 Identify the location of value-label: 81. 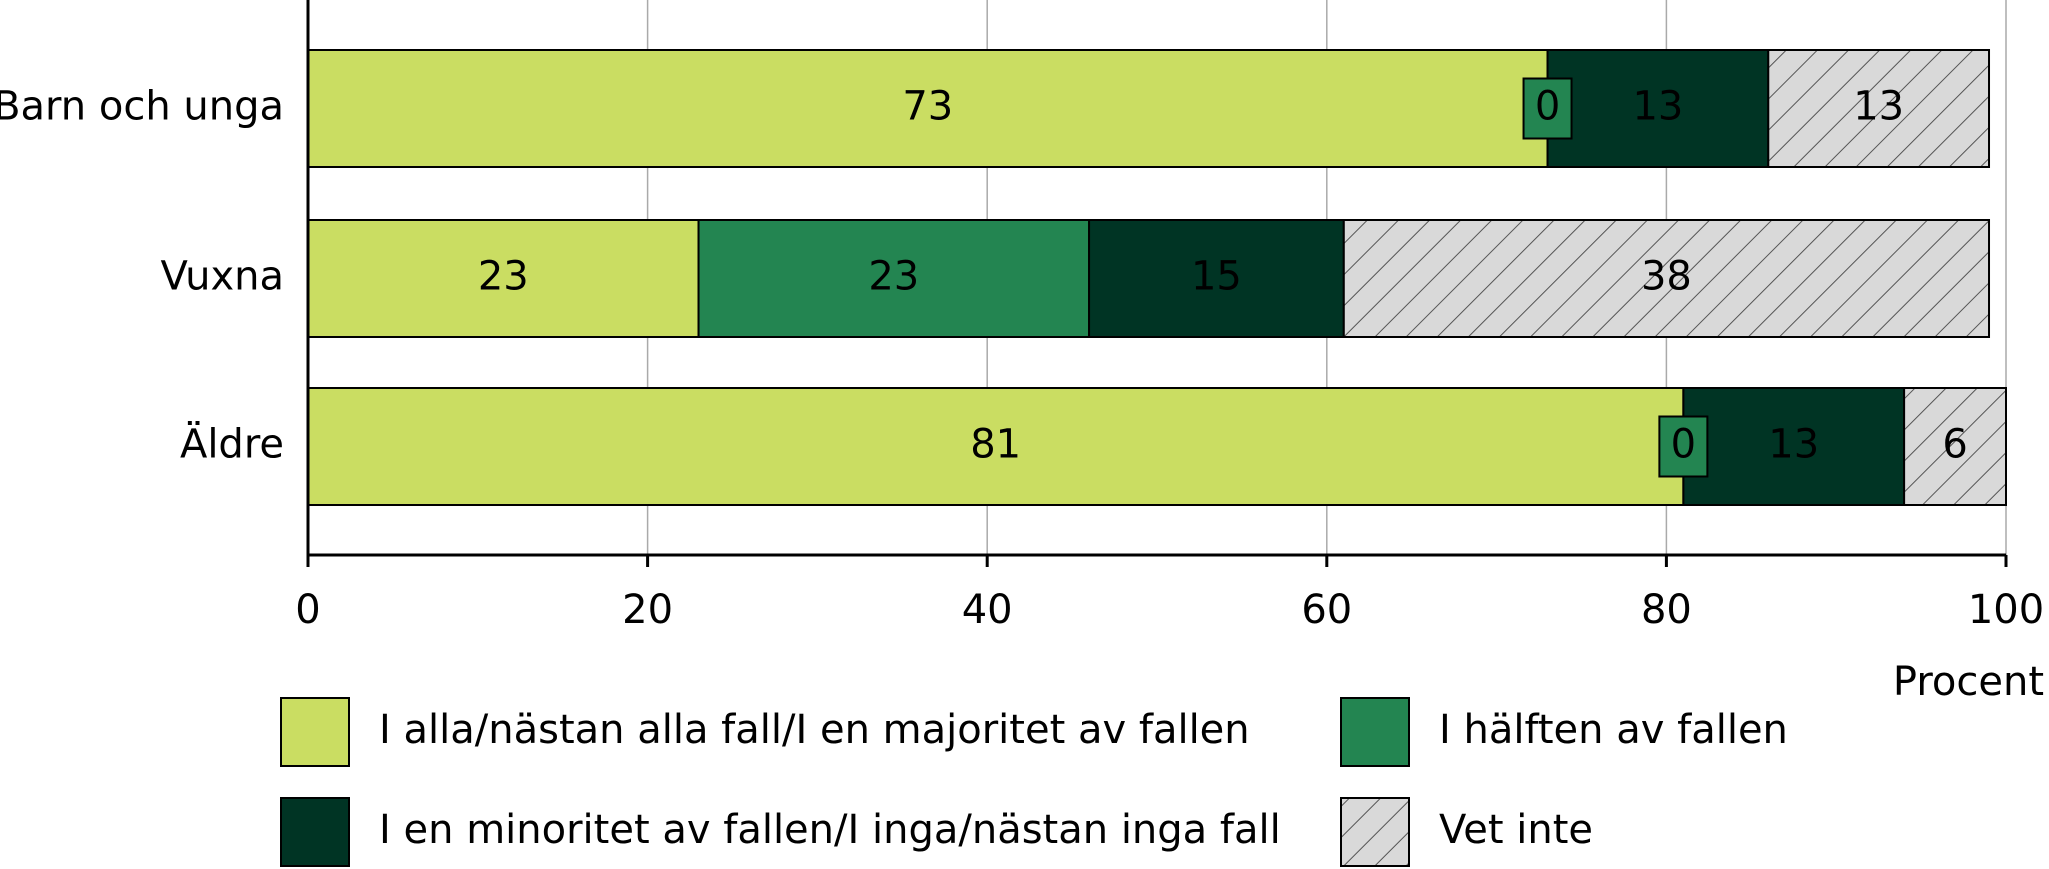
(995, 445).